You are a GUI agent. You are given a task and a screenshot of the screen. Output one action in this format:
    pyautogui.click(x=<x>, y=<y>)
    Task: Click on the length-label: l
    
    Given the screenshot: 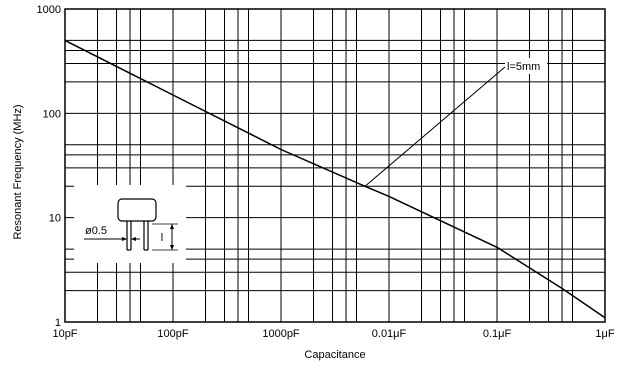 What is the action you would take?
    pyautogui.click(x=162, y=238)
    